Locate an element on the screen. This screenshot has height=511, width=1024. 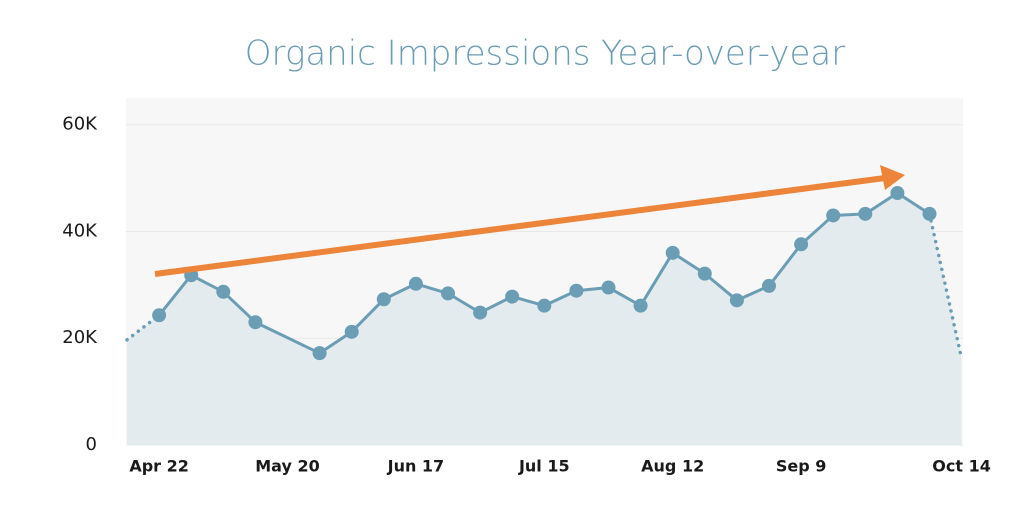
x-tick-label: Apr 22 is located at coordinates (159, 466).